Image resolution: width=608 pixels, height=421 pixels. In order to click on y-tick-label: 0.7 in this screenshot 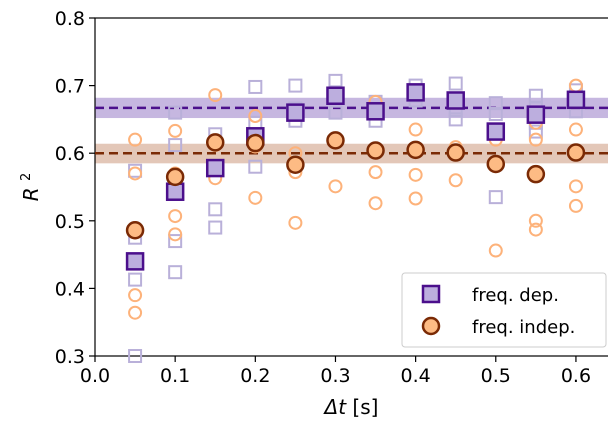, I will do `click(70, 87)`.